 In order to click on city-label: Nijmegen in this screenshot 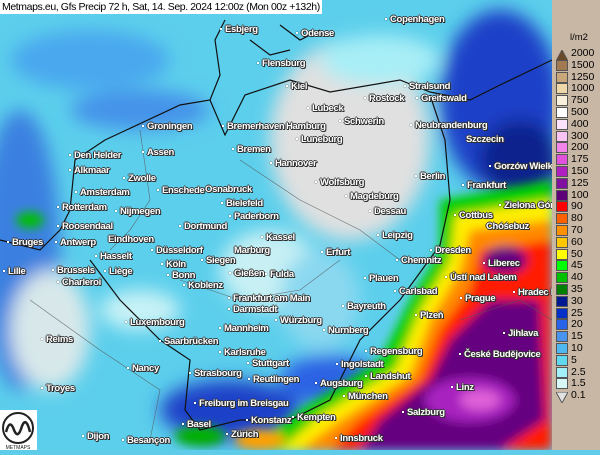, I will do `click(138, 211)`.